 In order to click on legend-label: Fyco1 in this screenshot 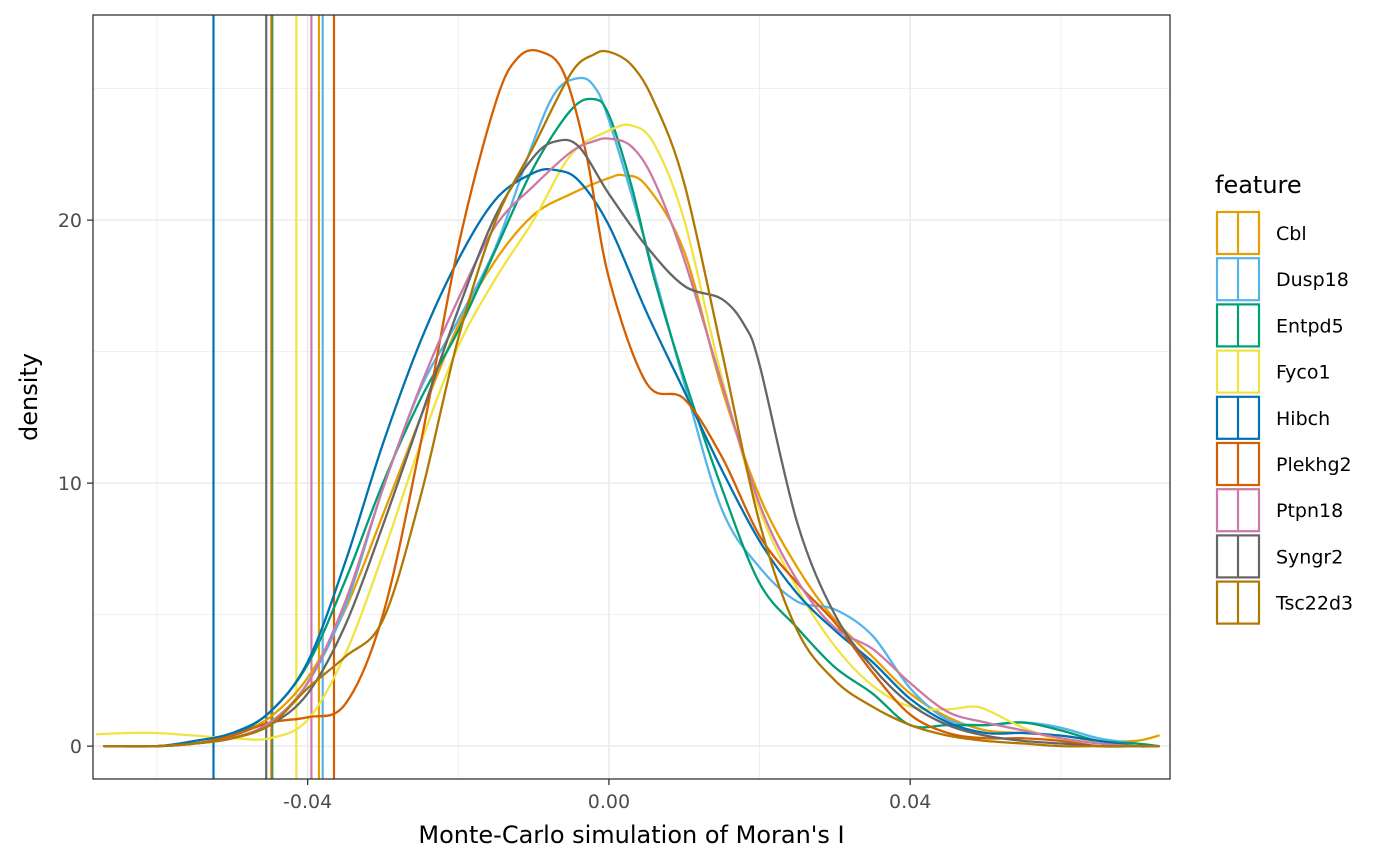, I will do `click(1303, 373)`.